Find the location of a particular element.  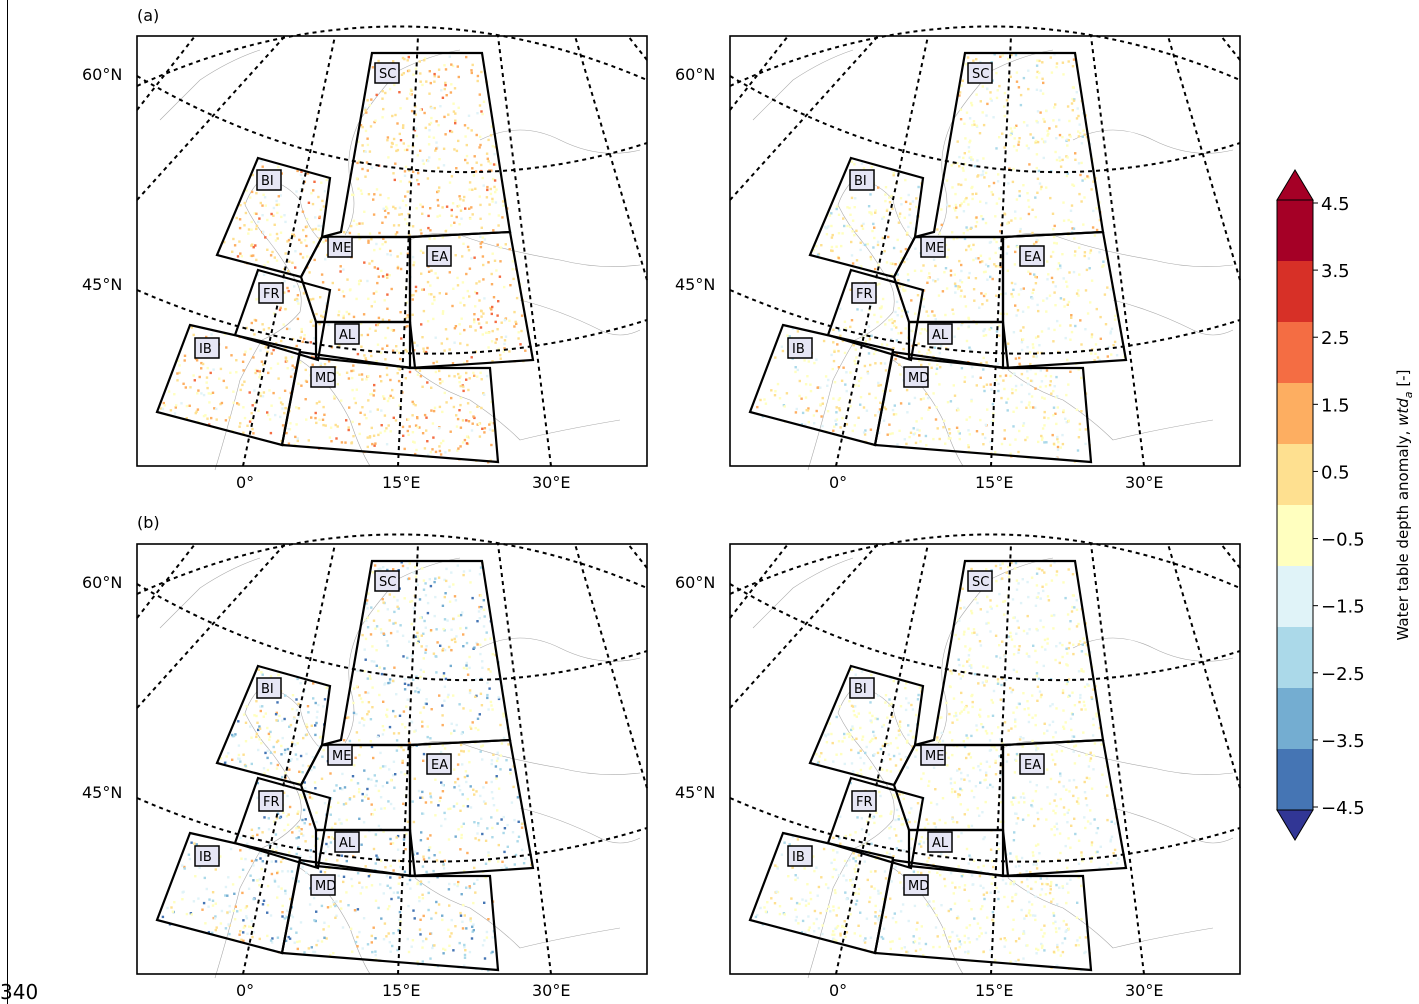

region-outline-md is located at coordinates (390, 915).